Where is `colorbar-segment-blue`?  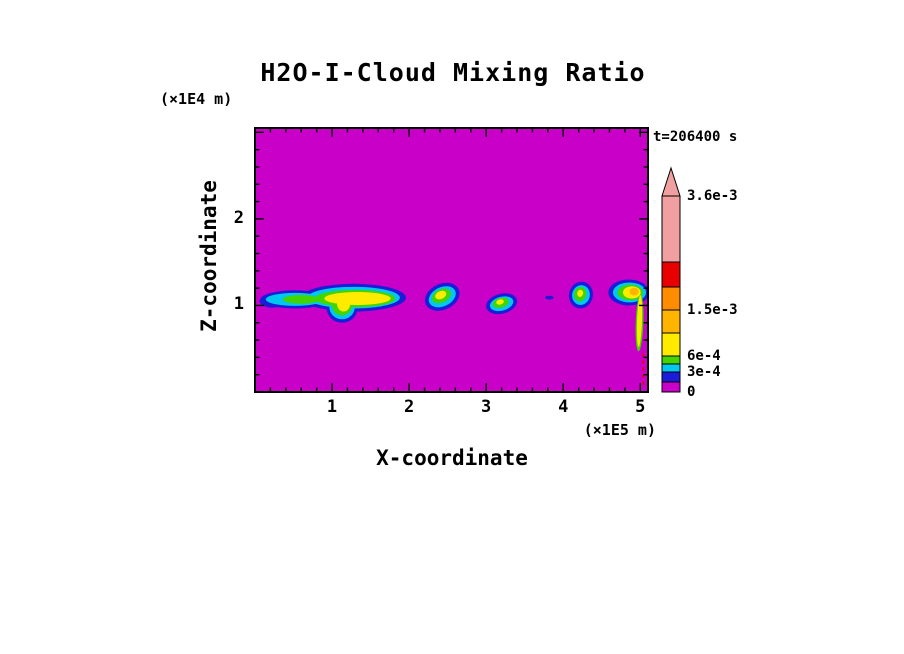 colorbar-segment-blue is located at coordinates (671, 377).